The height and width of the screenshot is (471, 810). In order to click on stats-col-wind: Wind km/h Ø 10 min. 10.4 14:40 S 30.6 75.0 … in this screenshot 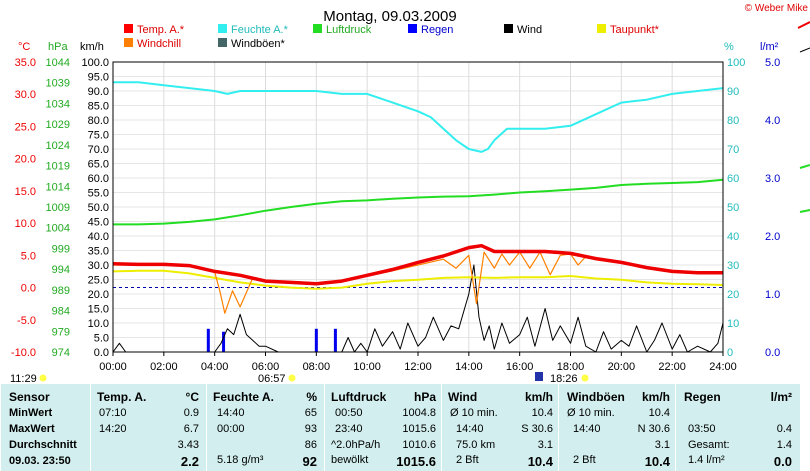, I will do `click(500, 427)`.